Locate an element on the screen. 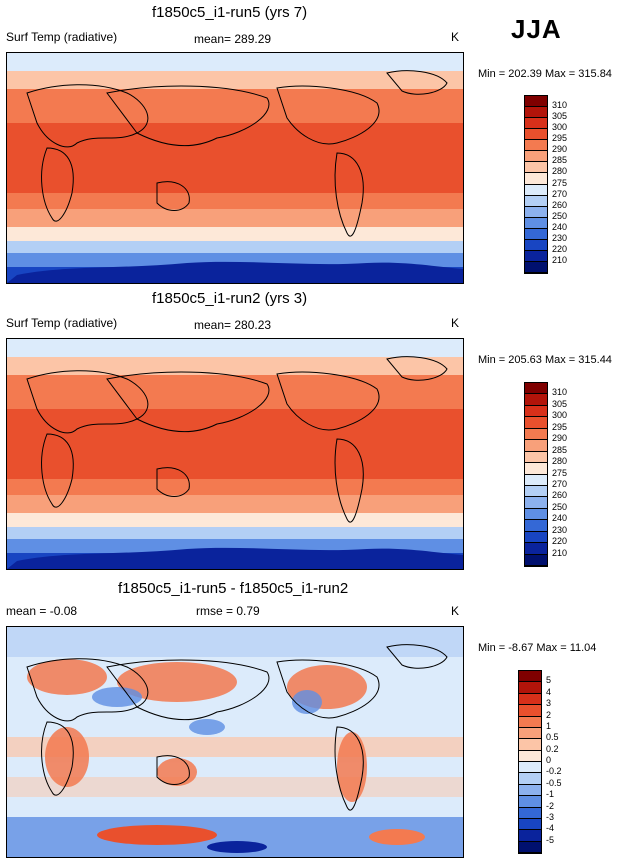 The height and width of the screenshot is (861, 620). colorbar-tick-label: -3 is located at coordinates (550, 816).